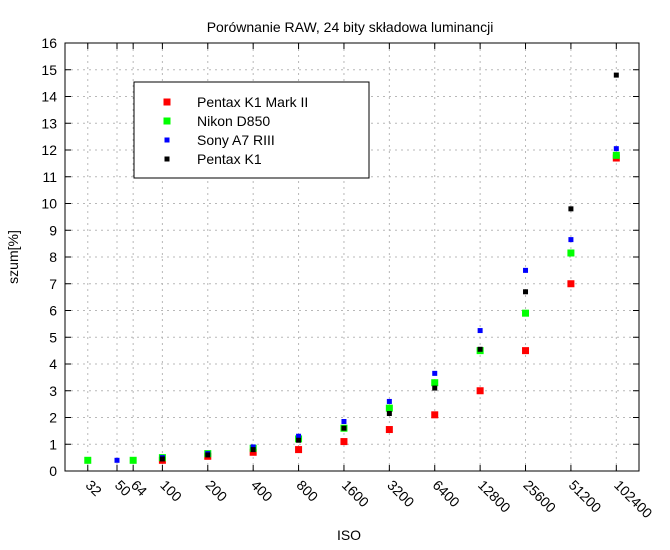 The width and height of the screenshot is (670, 550). What do you see at coordinates (49, 150) in the screenshot?
I see `y-tick-label: 12` at bounding box center [49, 150].